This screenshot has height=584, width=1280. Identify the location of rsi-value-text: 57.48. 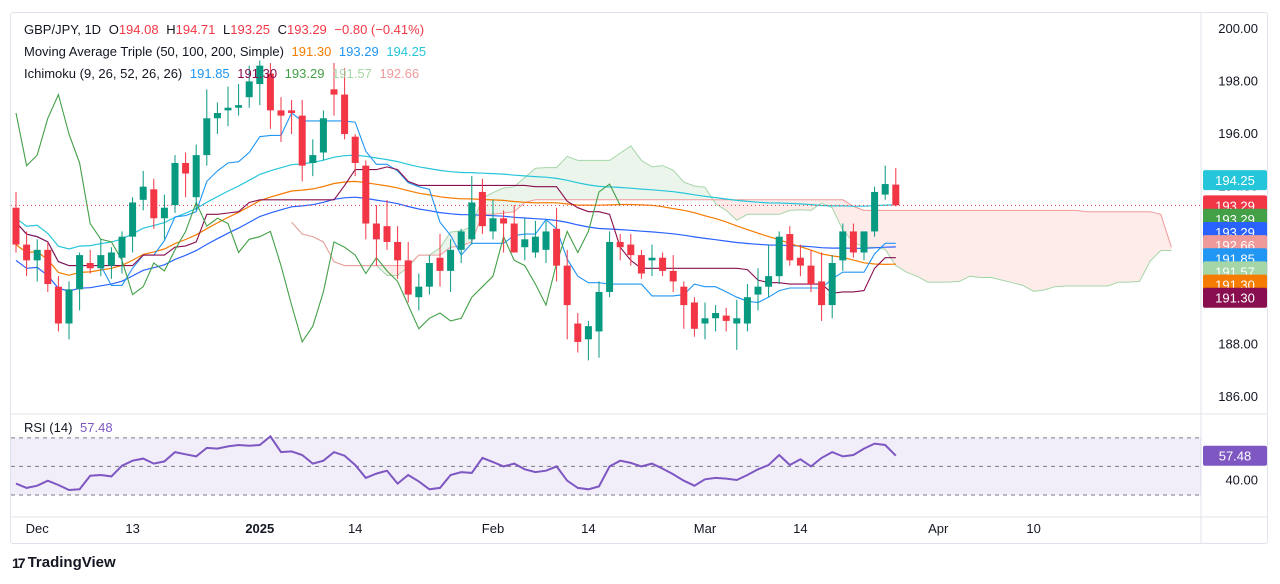
(1235, 456).